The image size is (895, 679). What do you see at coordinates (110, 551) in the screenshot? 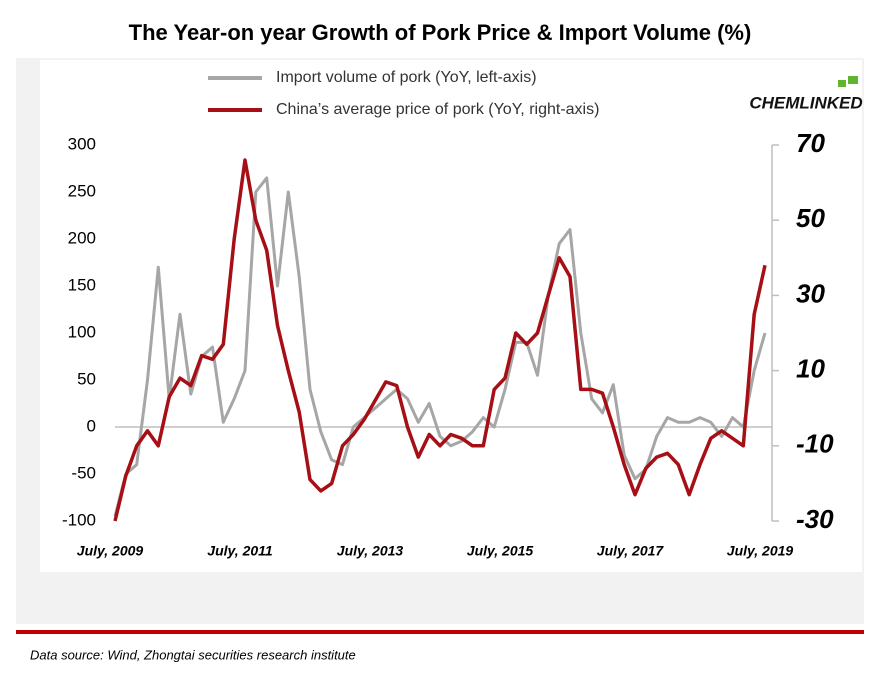
I see `x-tick-label: July, 2009` at bounding box center [110, 551].